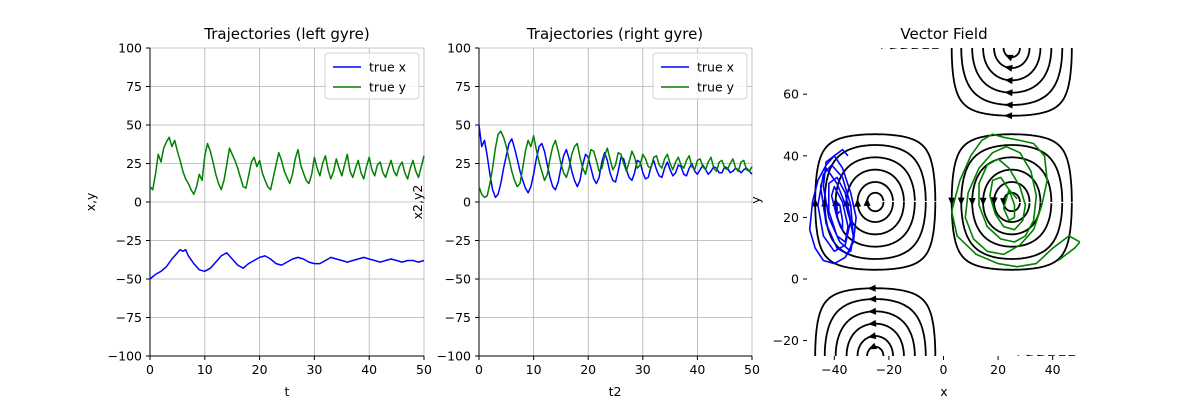  Describe the element at coordinates (388, 87) in the screenshot. I see `left-gyre-legend-label: true y` at that location.